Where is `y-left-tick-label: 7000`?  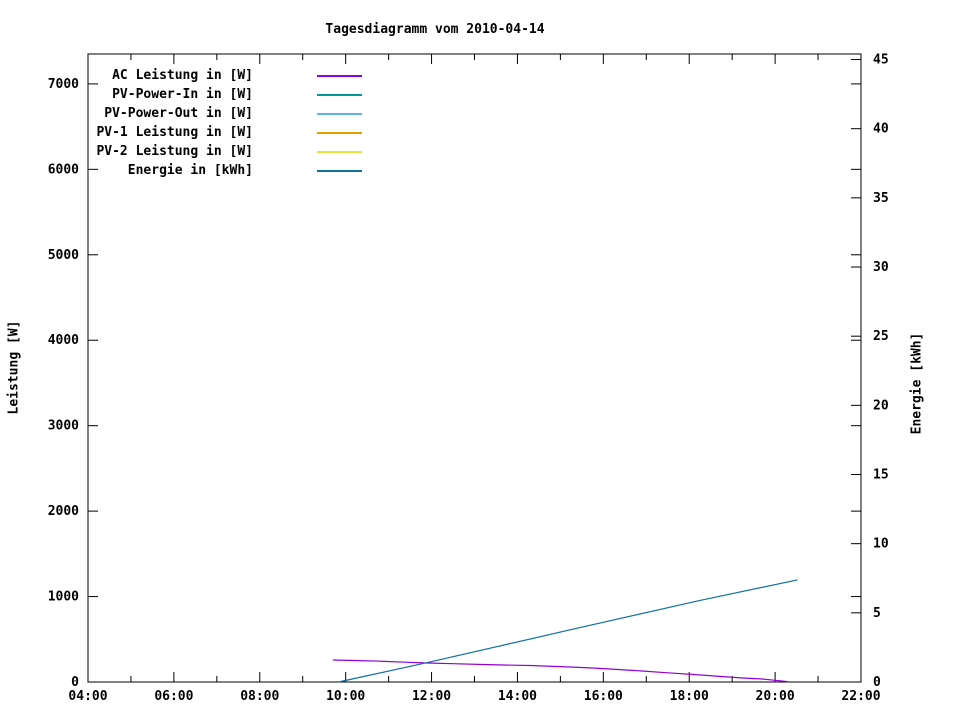
y-left-tick-label: 7000 is located at coordinates (63, 84).